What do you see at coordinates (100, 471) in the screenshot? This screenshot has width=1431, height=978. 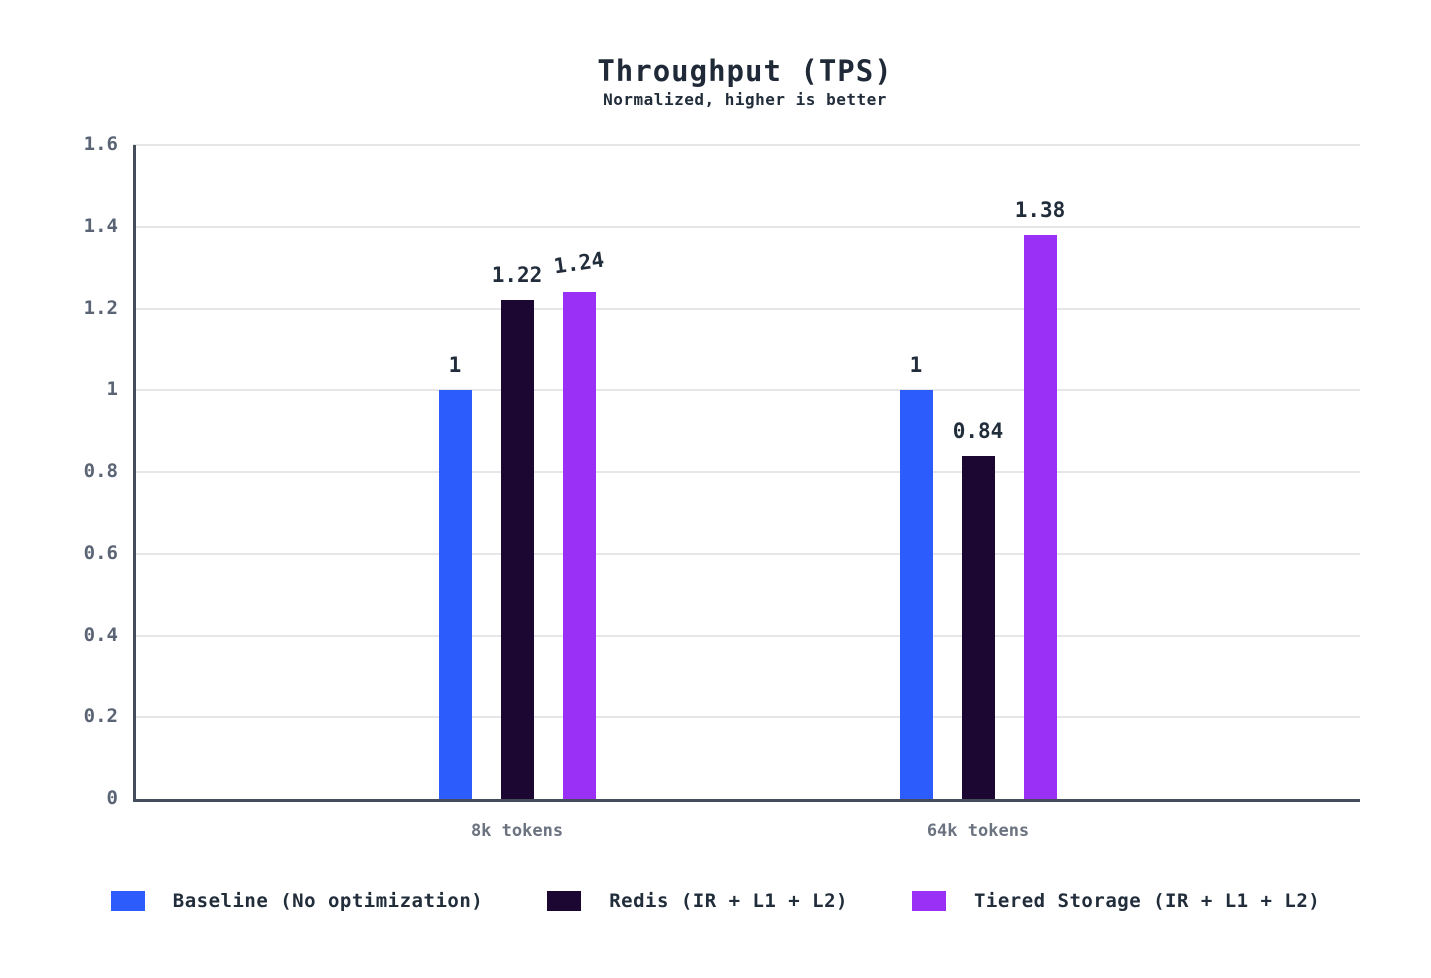 I see `y-axis-tick-label: 0.8` at bounding box center [100, 471].